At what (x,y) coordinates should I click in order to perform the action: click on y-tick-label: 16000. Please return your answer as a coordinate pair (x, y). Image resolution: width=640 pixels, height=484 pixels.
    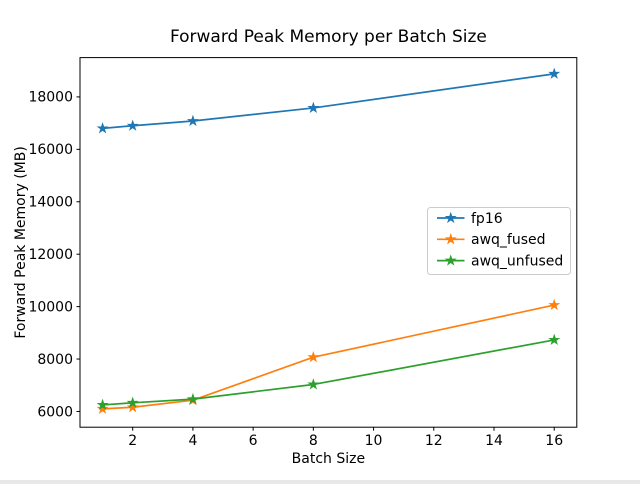
    Looking at the image, I should click on (50, 150).